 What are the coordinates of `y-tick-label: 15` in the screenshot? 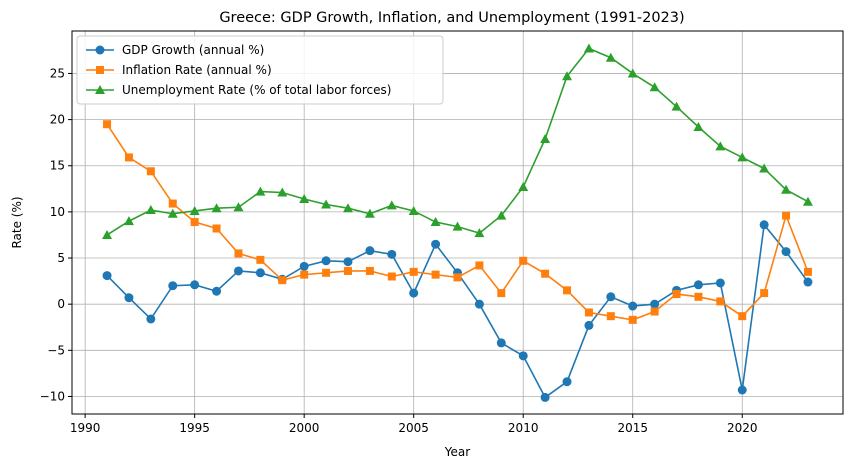 It's located at (57, 166).